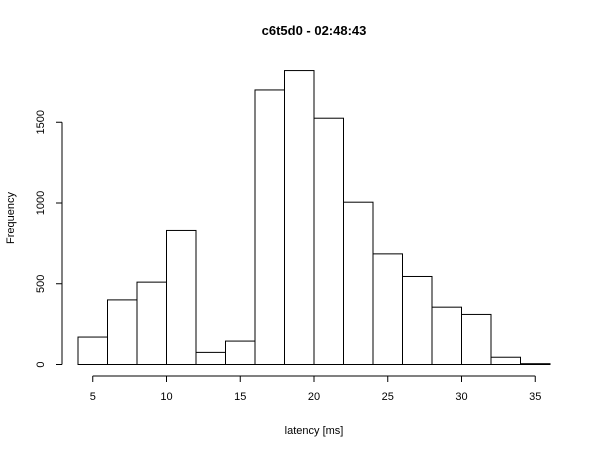 The image size is (600, 450). I want to click on y-tick-label: 500, so click(41, 284).